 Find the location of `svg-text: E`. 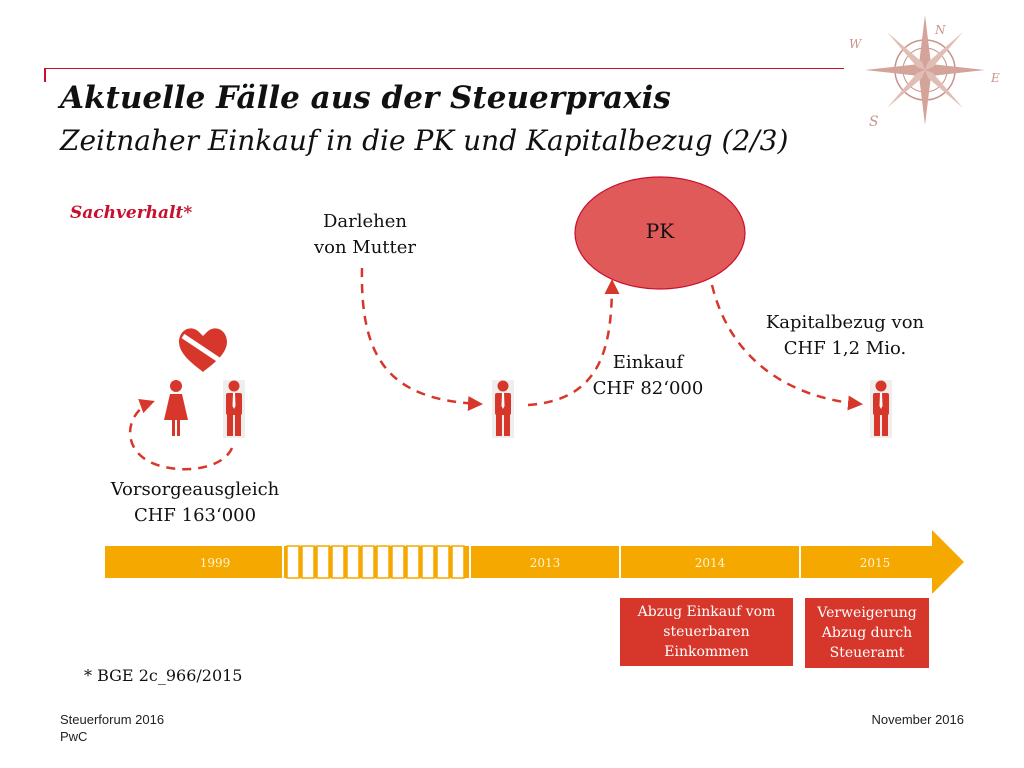

svg-text: E is located at coordinates (995, 78).